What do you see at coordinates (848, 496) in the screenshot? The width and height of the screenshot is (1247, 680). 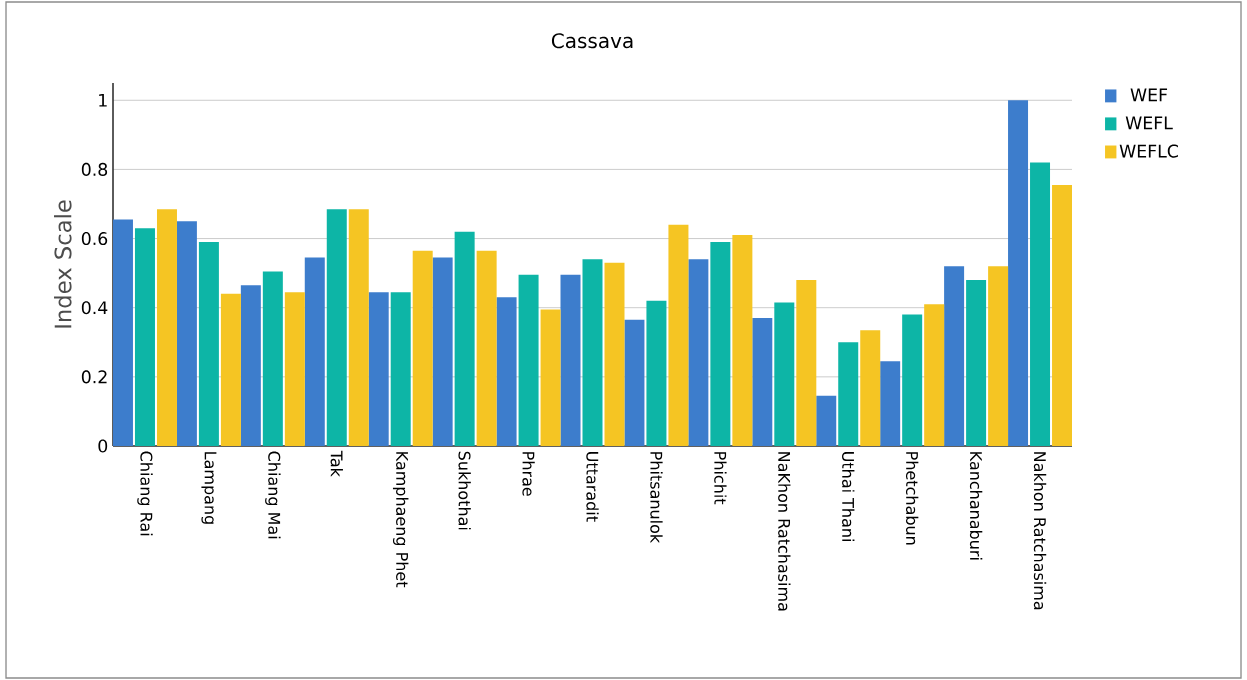 I see `x-tick-label: Uthai Thani` at bounding box center [848, 496].